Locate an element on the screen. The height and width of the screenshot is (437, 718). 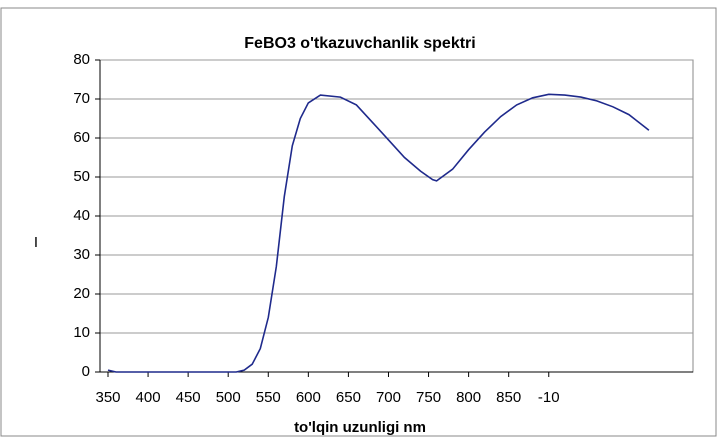
x-tick-label: 400 is located at coordinates (148, 397).